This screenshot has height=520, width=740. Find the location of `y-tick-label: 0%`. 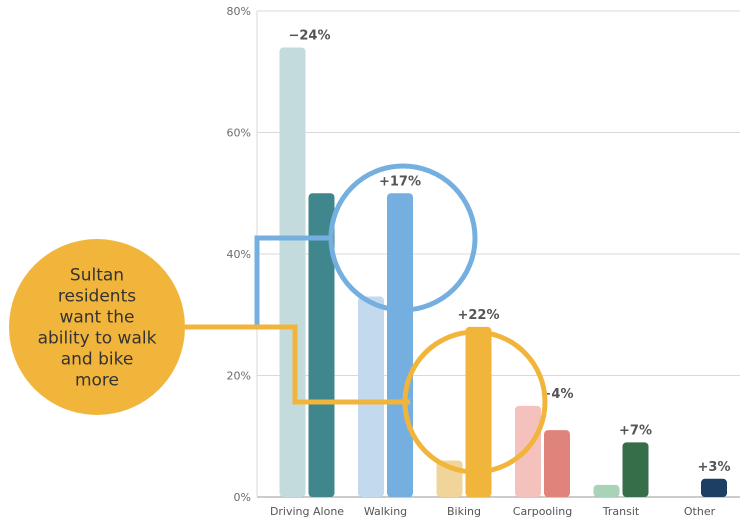

y-tick-label: 0% is located at coordinates (242, 497).